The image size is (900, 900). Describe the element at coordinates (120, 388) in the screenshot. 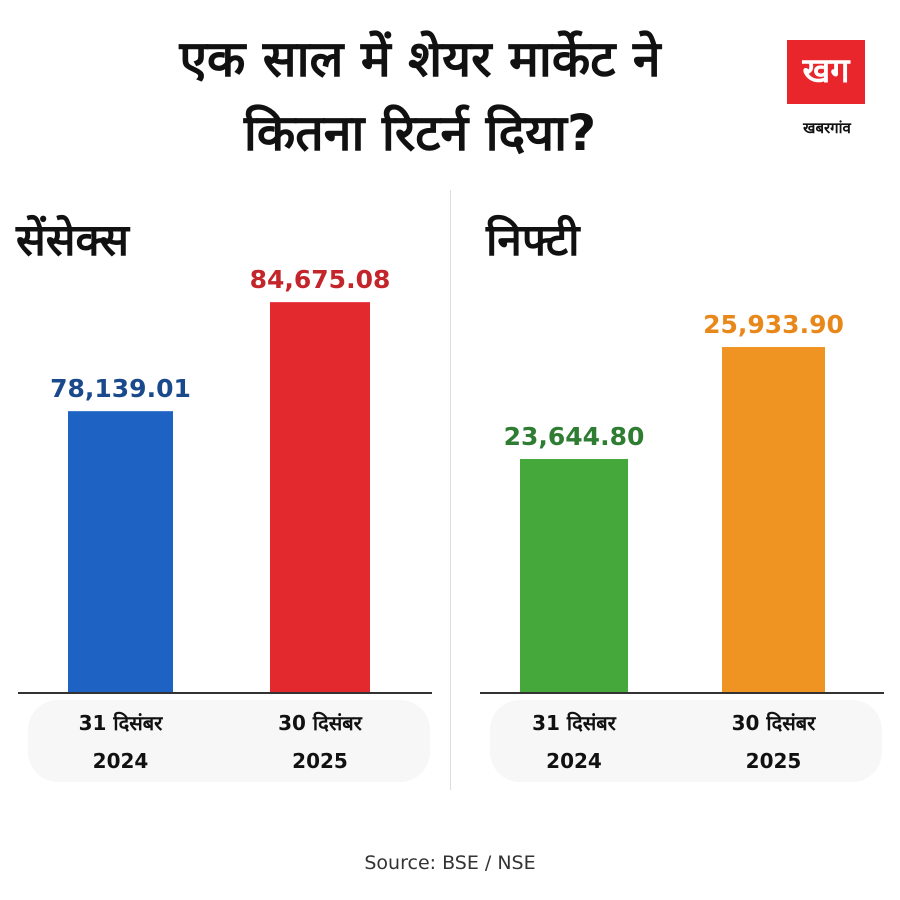

I see `data-label: 78,139.01` at that location.